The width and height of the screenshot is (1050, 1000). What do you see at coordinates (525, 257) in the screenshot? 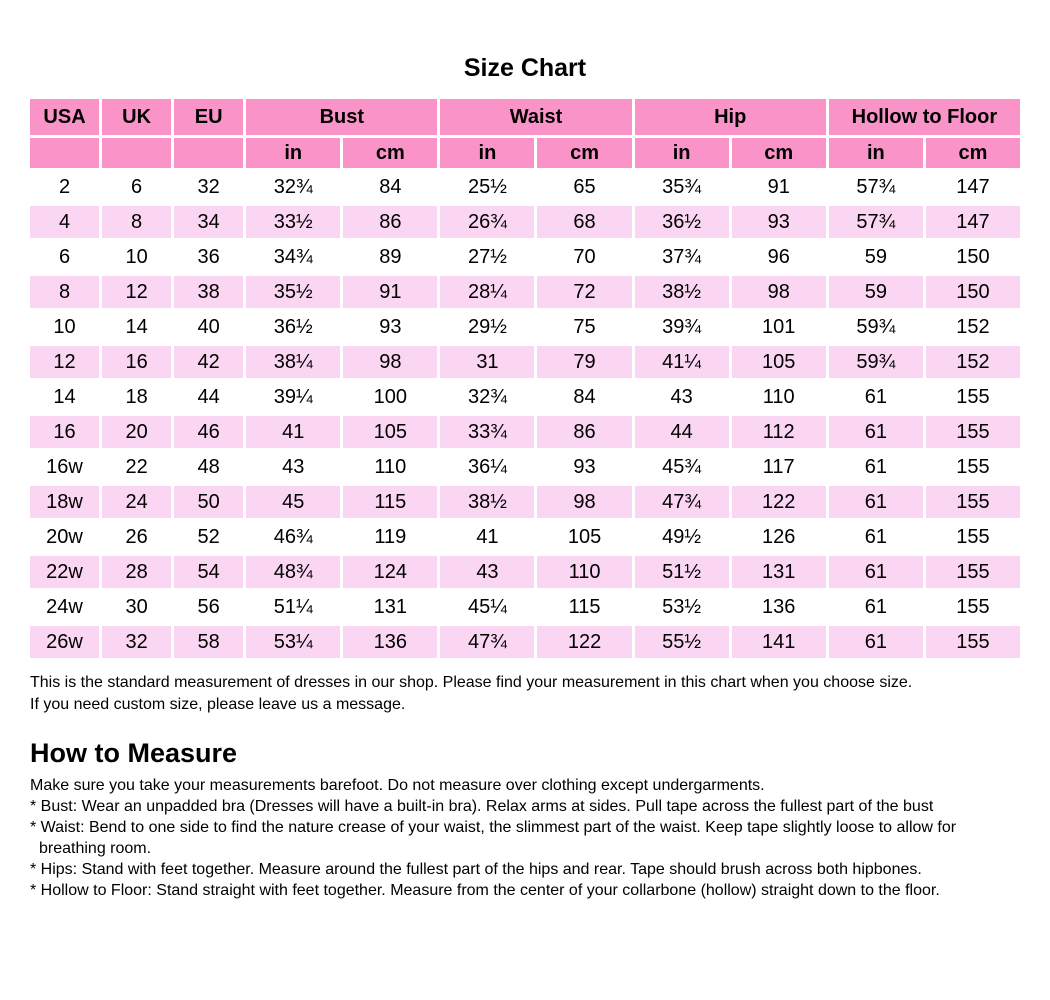
I see `size-row-usa-6: 6 10 36 34¾ 89 27½ 70 37¾ 96 59 150` at bounding box center [525, 257].